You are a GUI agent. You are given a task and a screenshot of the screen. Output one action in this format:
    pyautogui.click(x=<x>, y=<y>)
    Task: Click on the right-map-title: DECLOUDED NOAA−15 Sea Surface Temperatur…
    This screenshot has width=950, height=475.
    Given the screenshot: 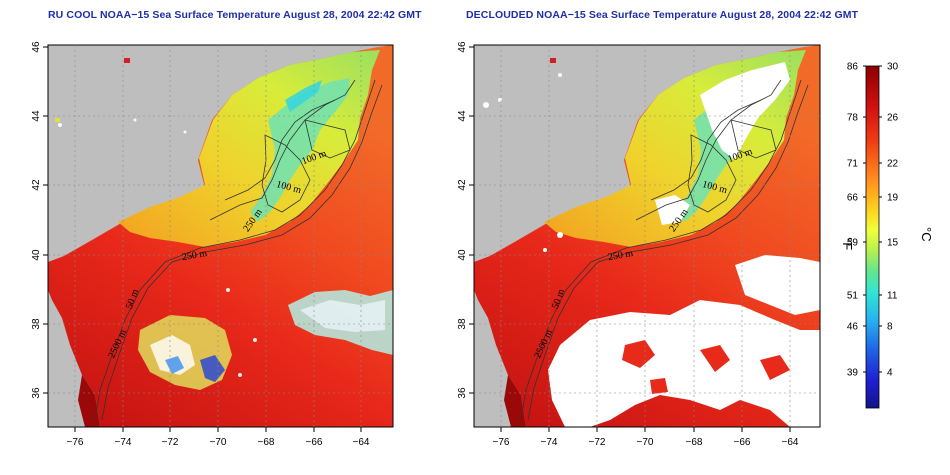 What is the action you would take?
    pyautogui.click(x=662, y=15)
    